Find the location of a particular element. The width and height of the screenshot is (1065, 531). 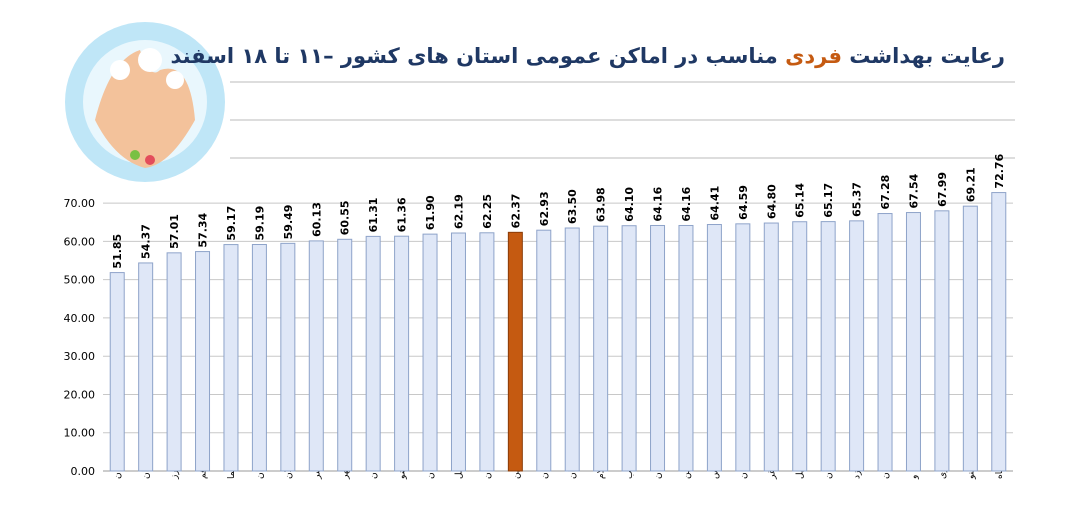

value-label: 64.10 is located at coordinates (629, 204).